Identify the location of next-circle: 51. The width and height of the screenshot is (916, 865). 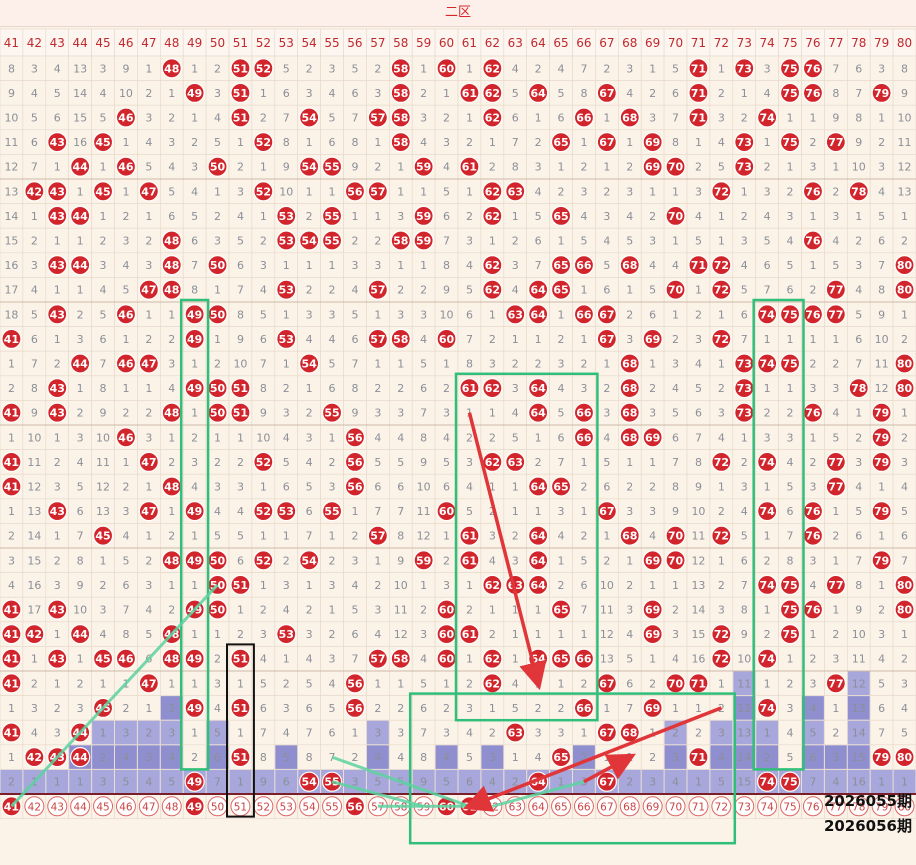
(240, 806).